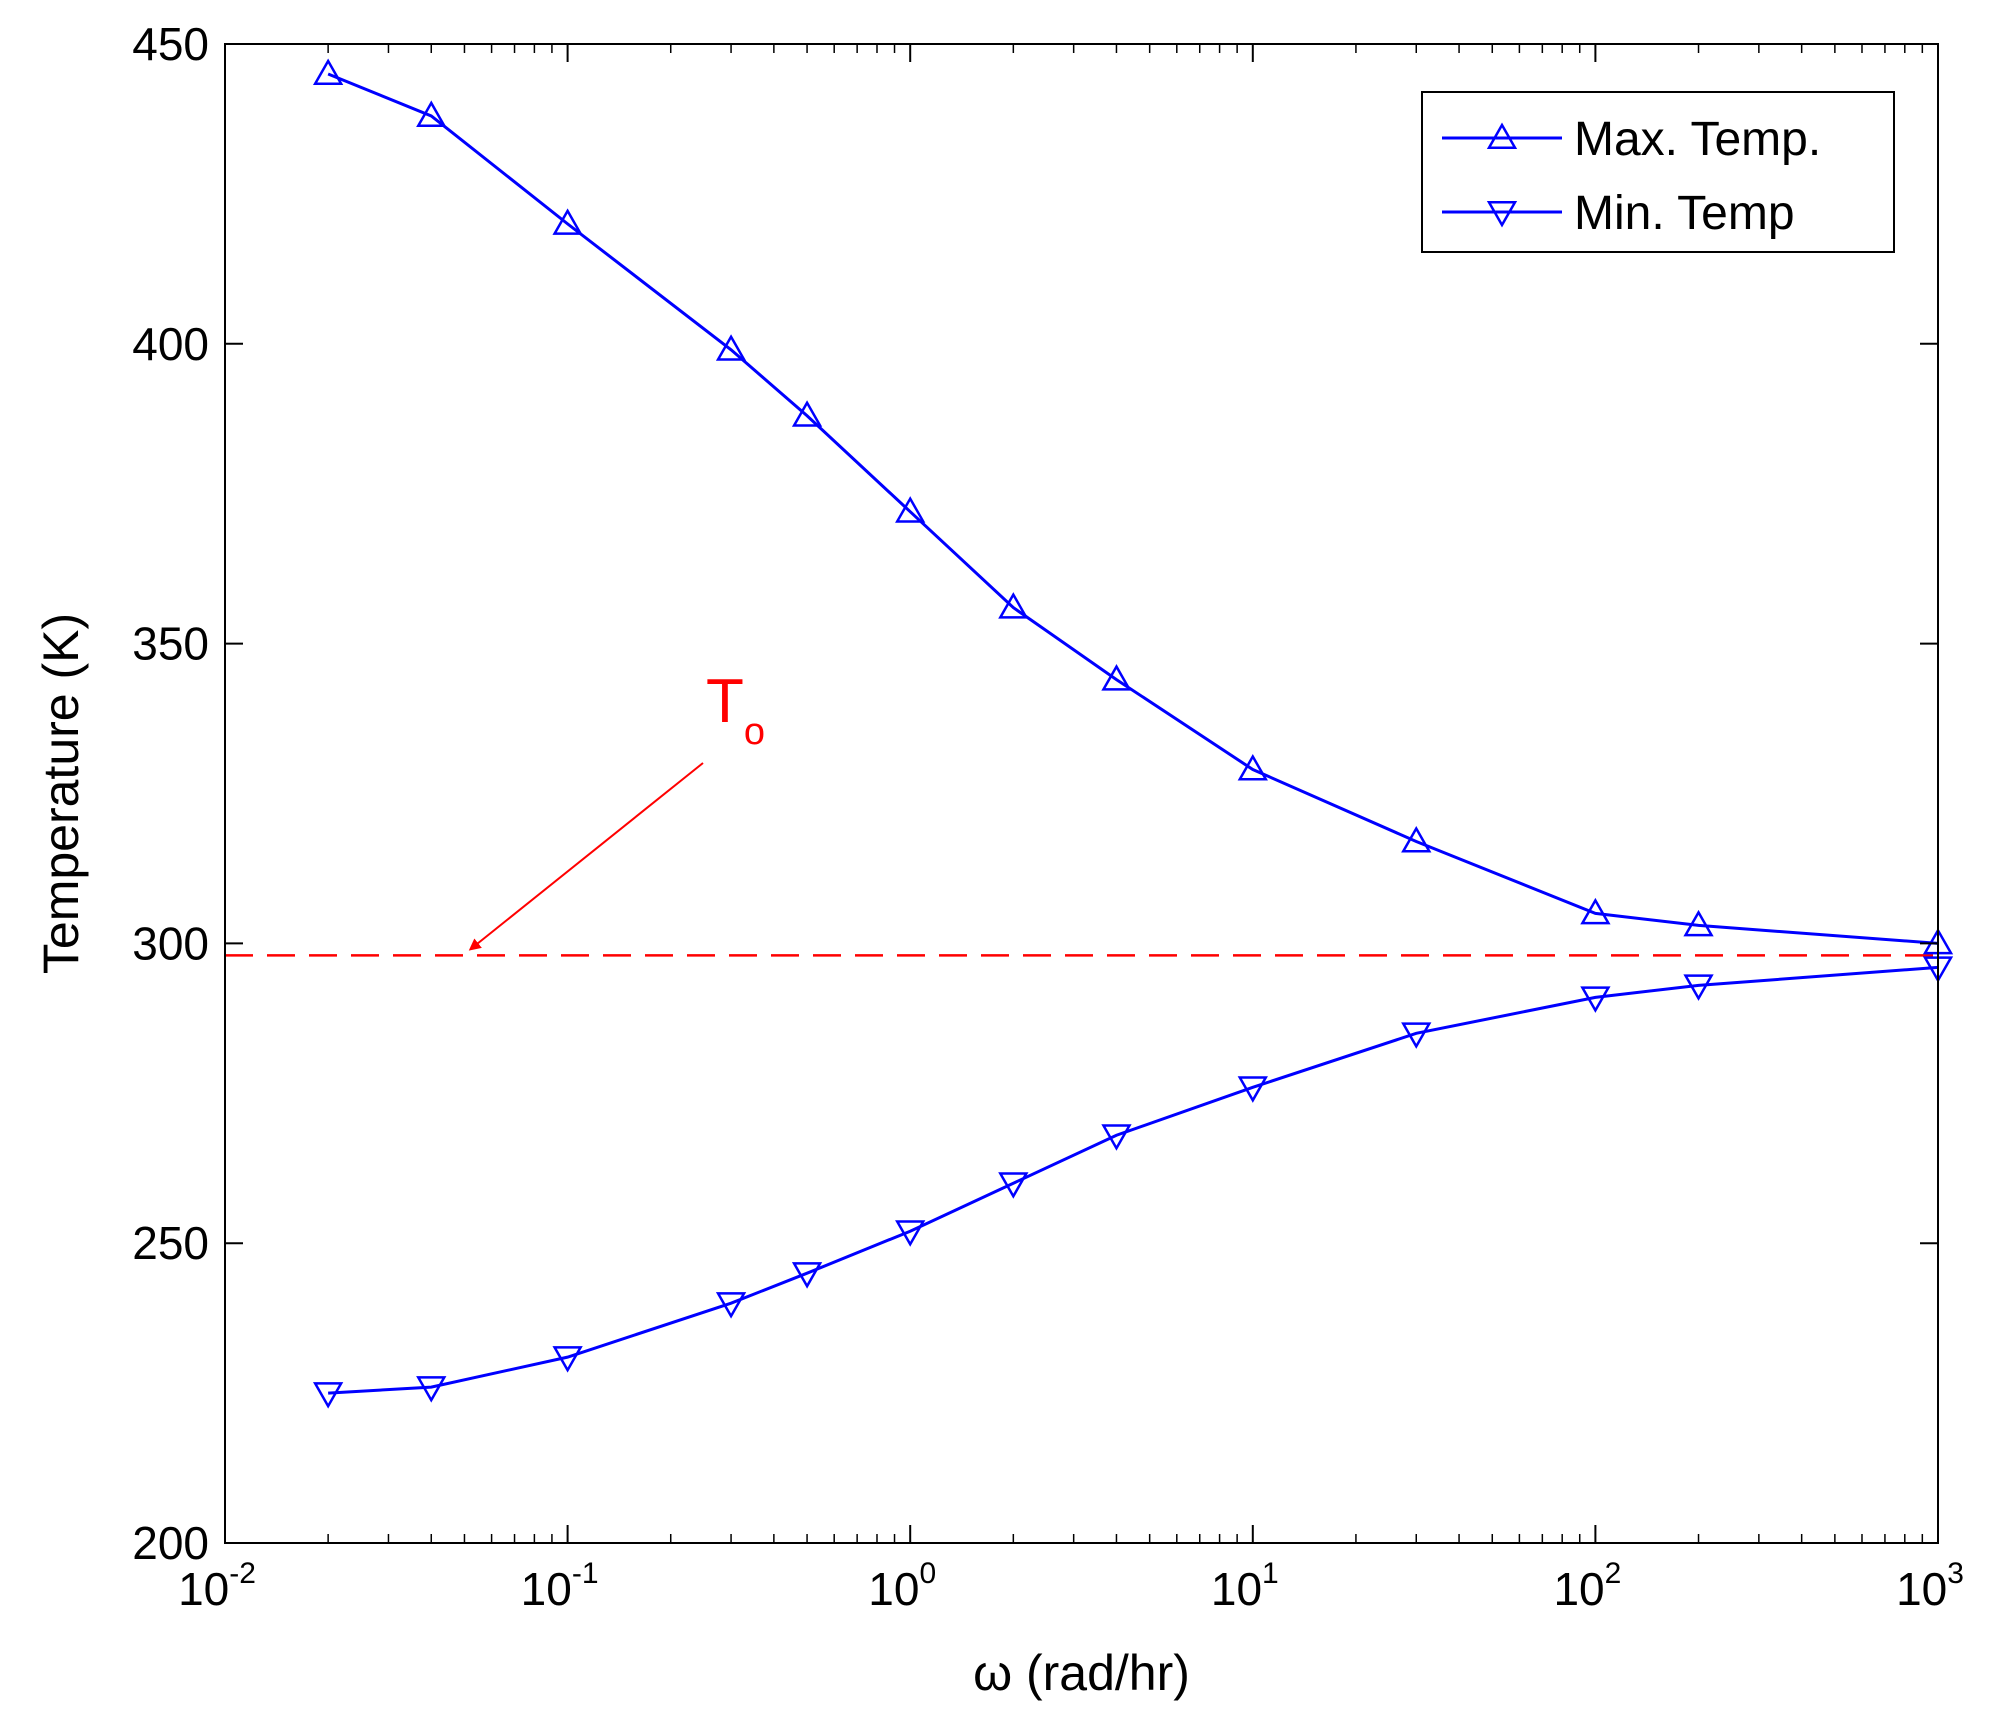  Describe the element at coordinates (170, 44) in the screenshot. I see `y-tick-label: 450` at that location.